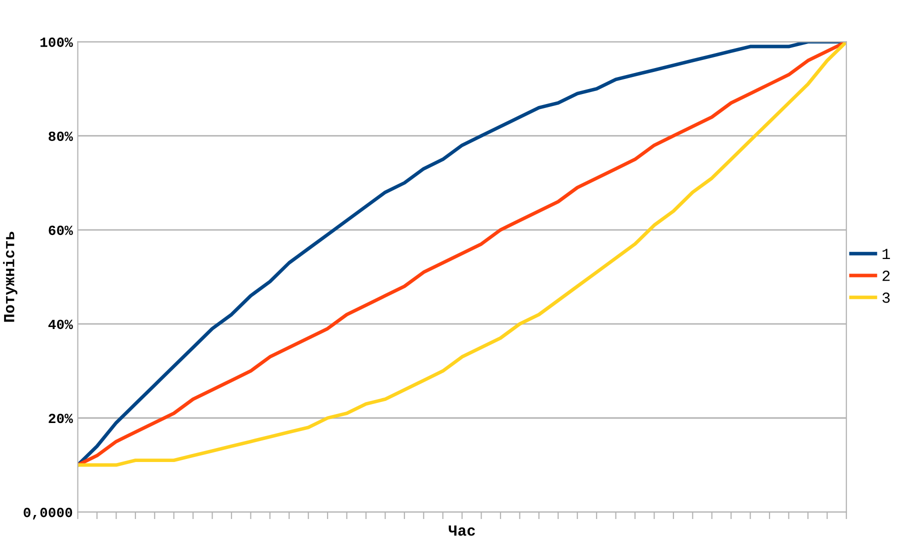 Image resolution: width=915 pixels, height=550 pixels. Describe the element at coordinates (60, 419) in the screenshot. I see `y-tick-label: 20%` at that location.